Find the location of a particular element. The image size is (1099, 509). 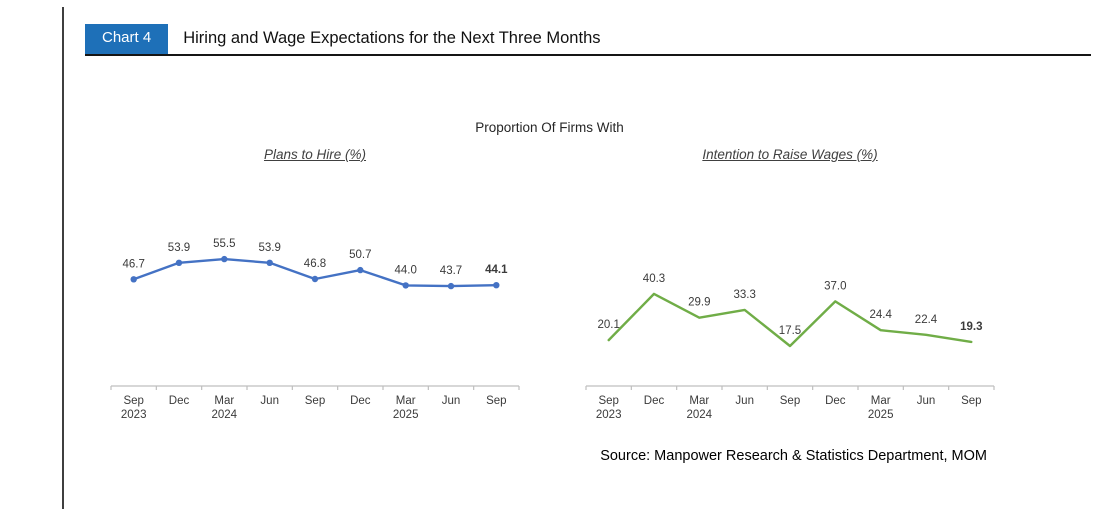

raise-wages-title: Intention to Raise Wages (%) is located at coordinates (790, 154).